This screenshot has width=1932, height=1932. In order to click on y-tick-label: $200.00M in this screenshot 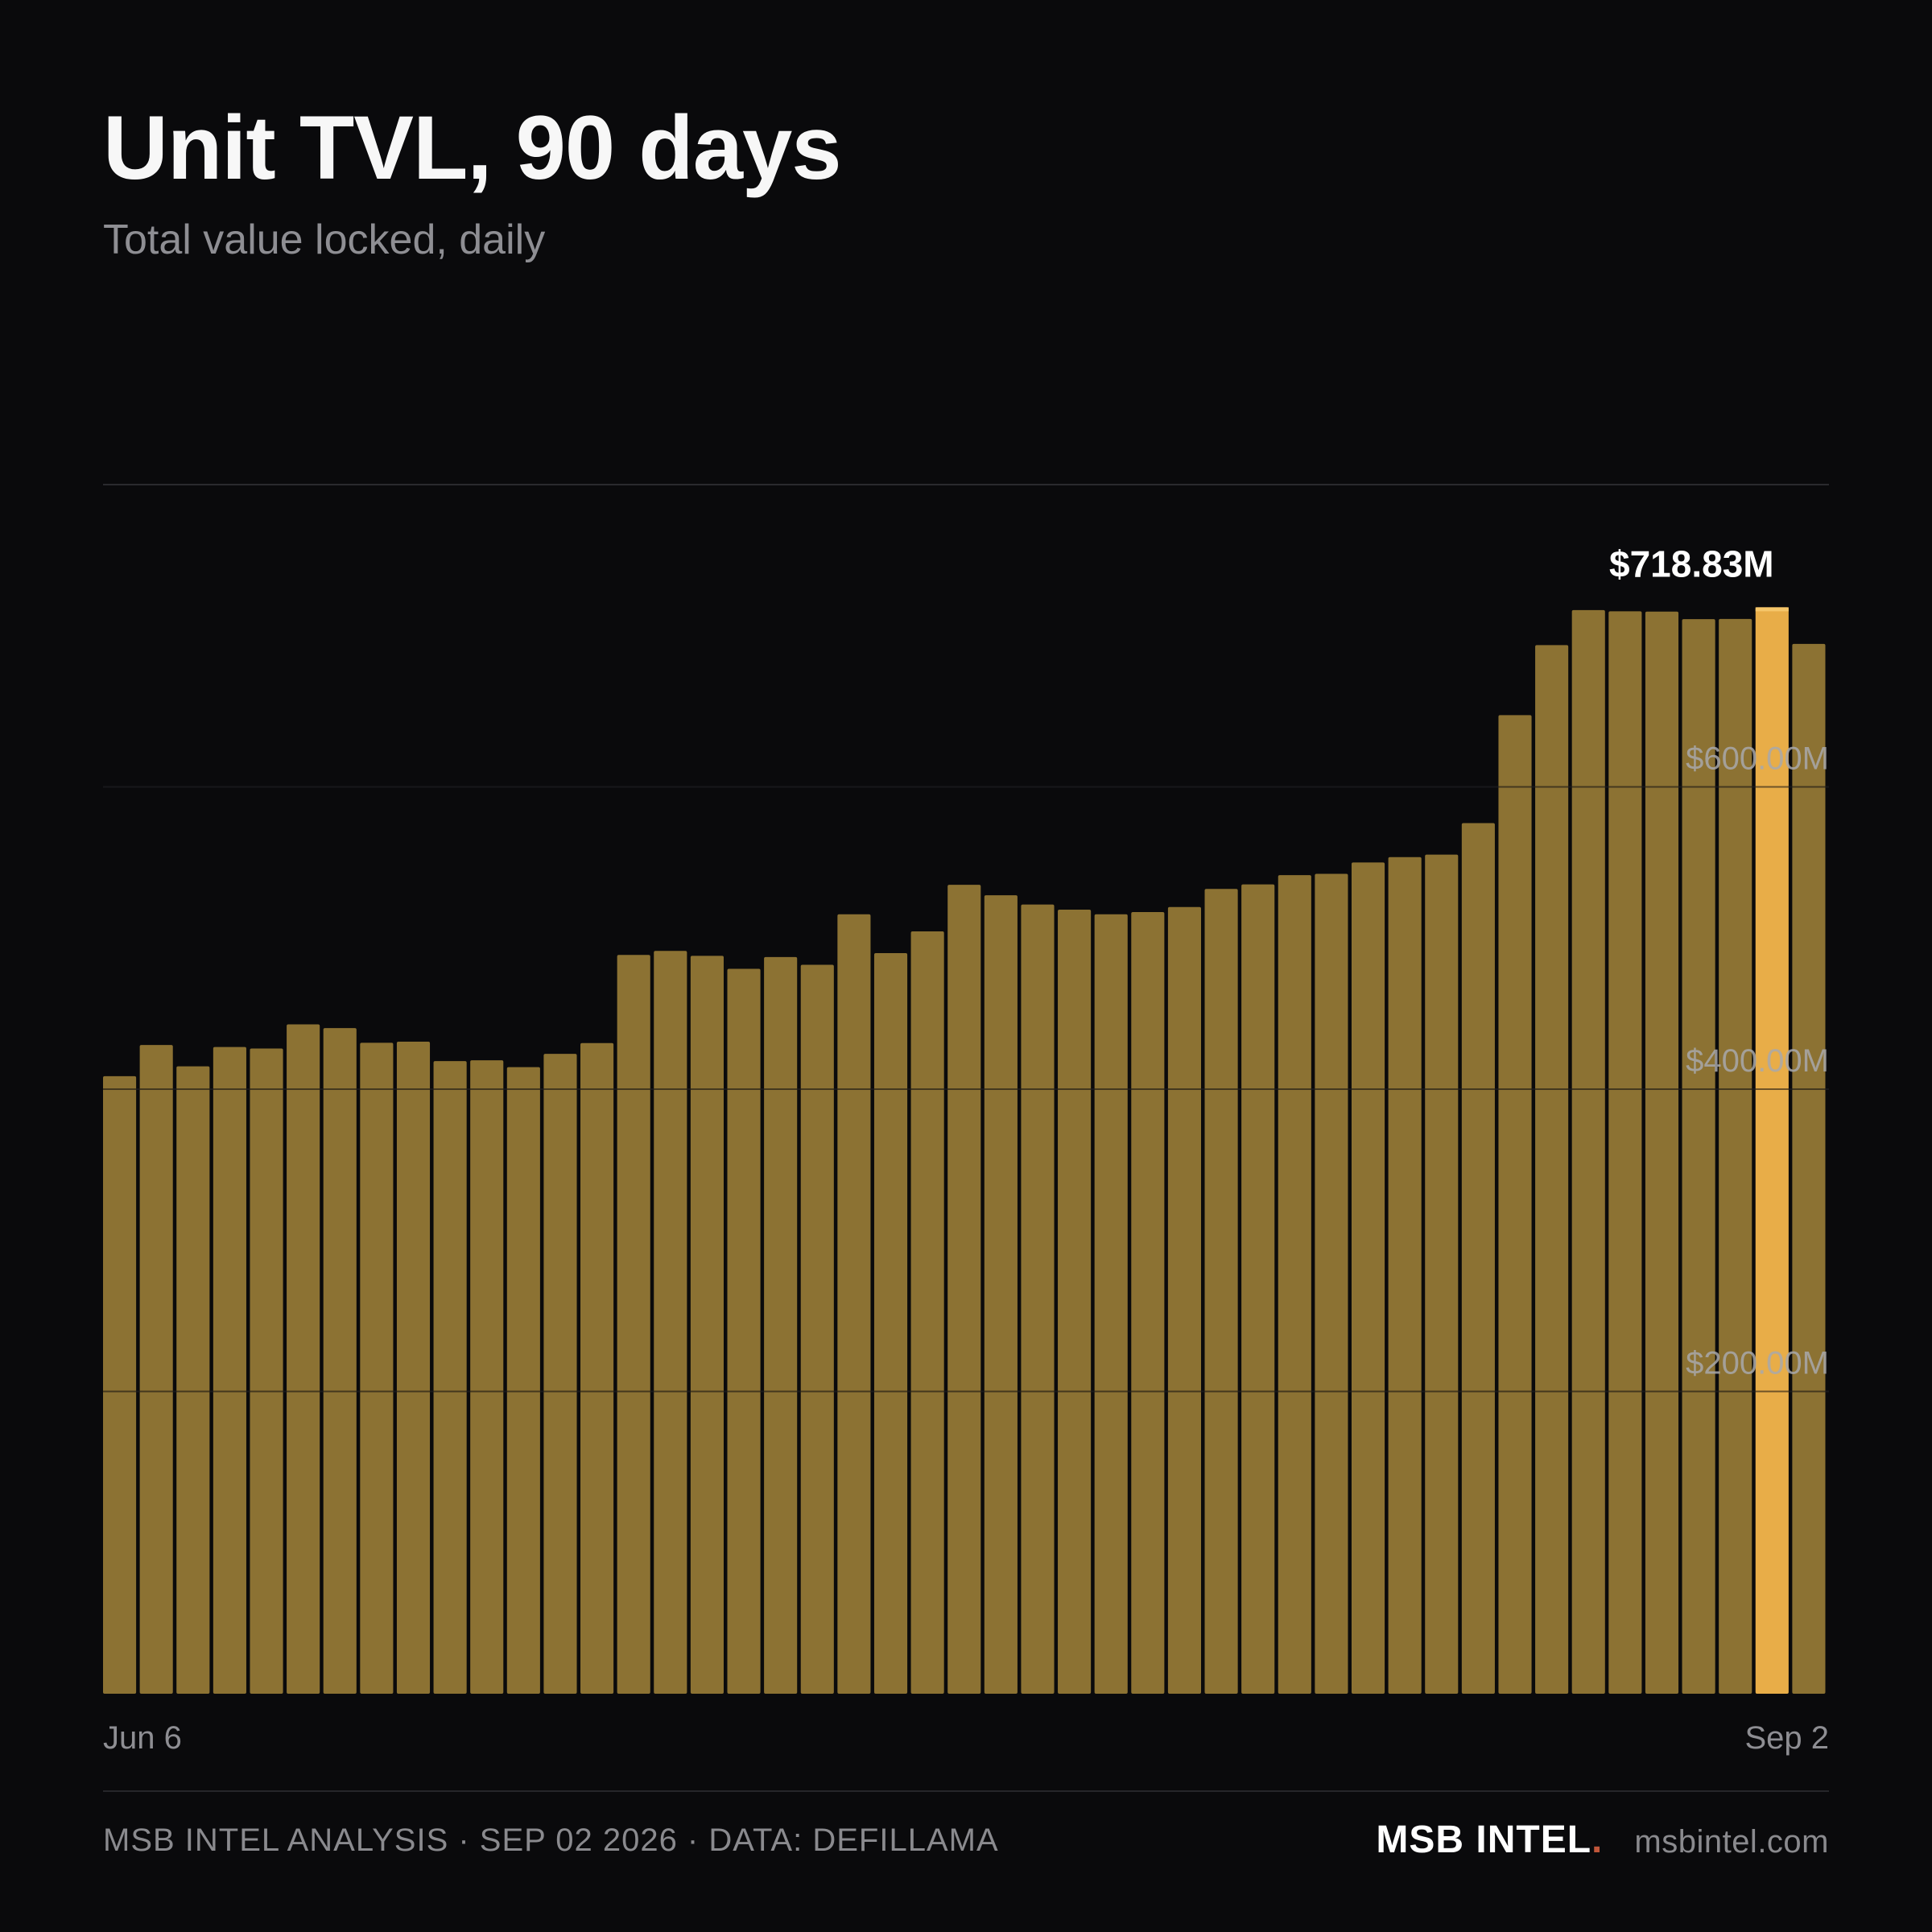, I will do `click(1757, 1363)`.